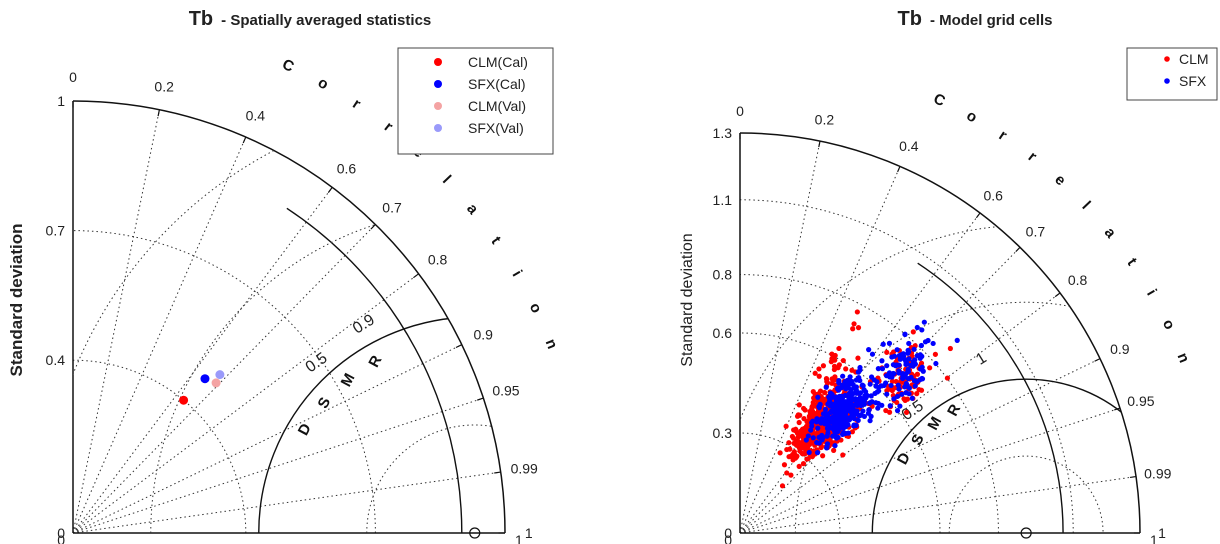 Image resolution: width=1220 pixels, height=544 pixels. I want to click on legend-marker, so click(438, 106).